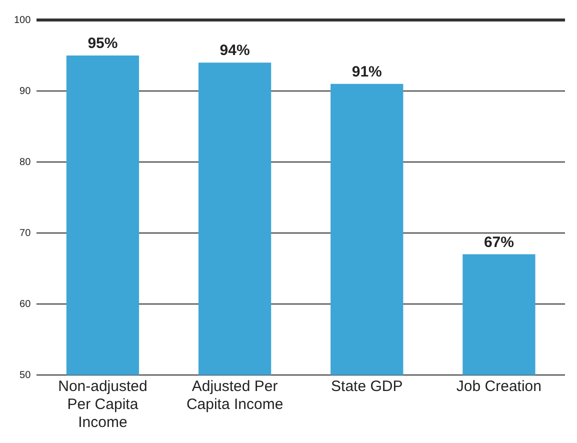  I want to click on x-tick-label: Adjusted Per Capita Income, so click(235, 396).